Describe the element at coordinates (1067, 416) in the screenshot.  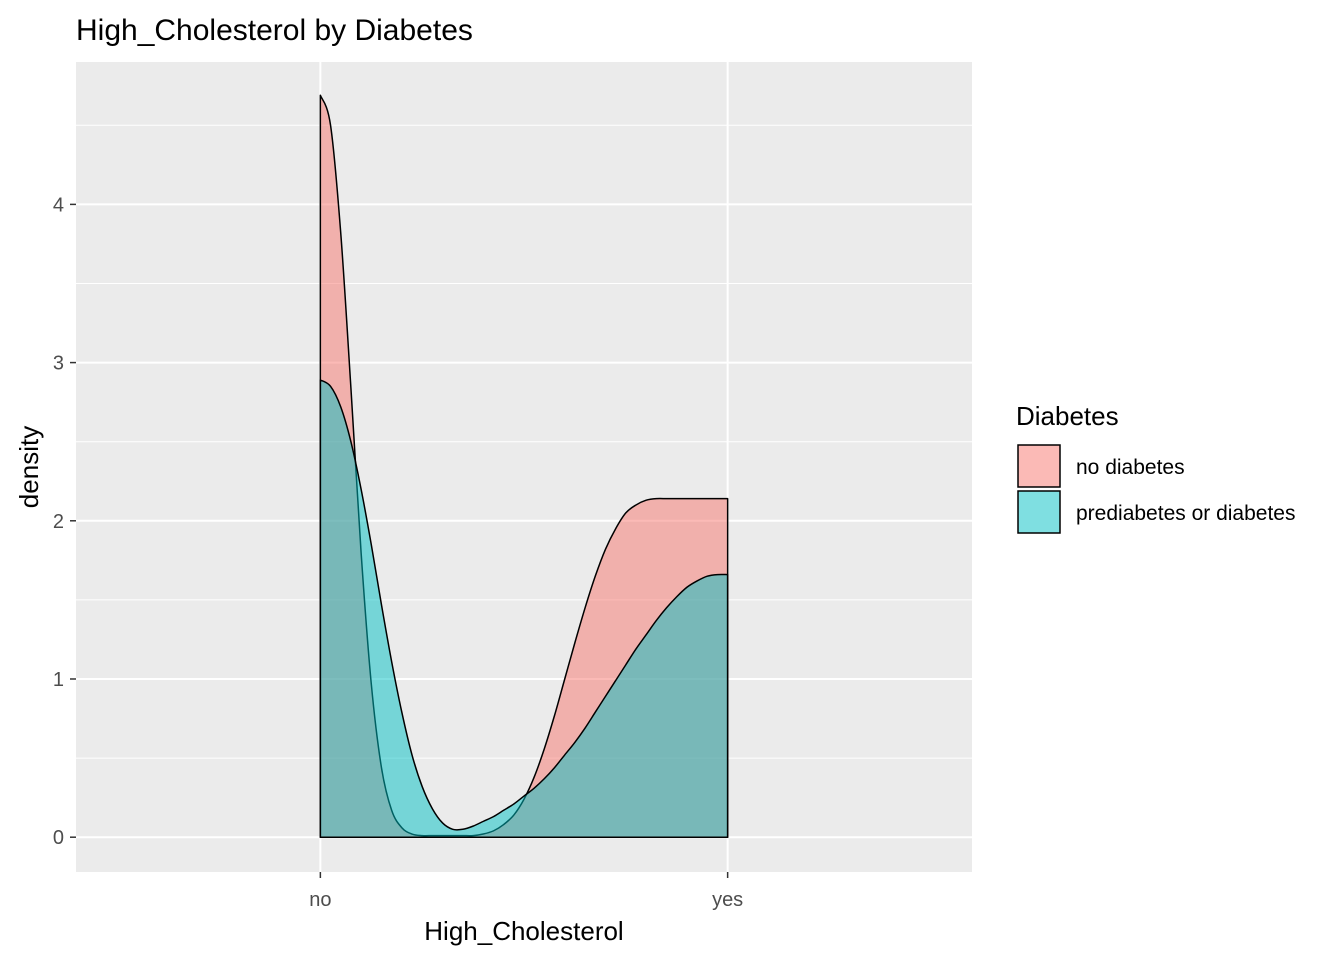
I see `legend-title: Diabetes` at that location.